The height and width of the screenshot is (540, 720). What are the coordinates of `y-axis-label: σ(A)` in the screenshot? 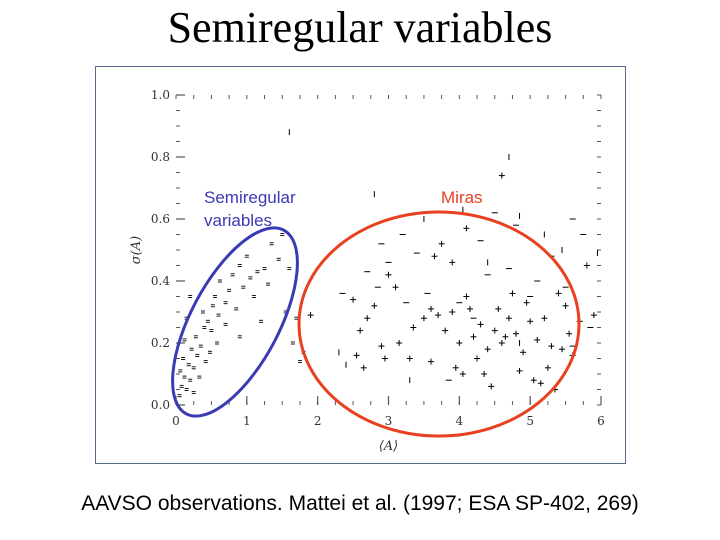 It's located at (136, 250).